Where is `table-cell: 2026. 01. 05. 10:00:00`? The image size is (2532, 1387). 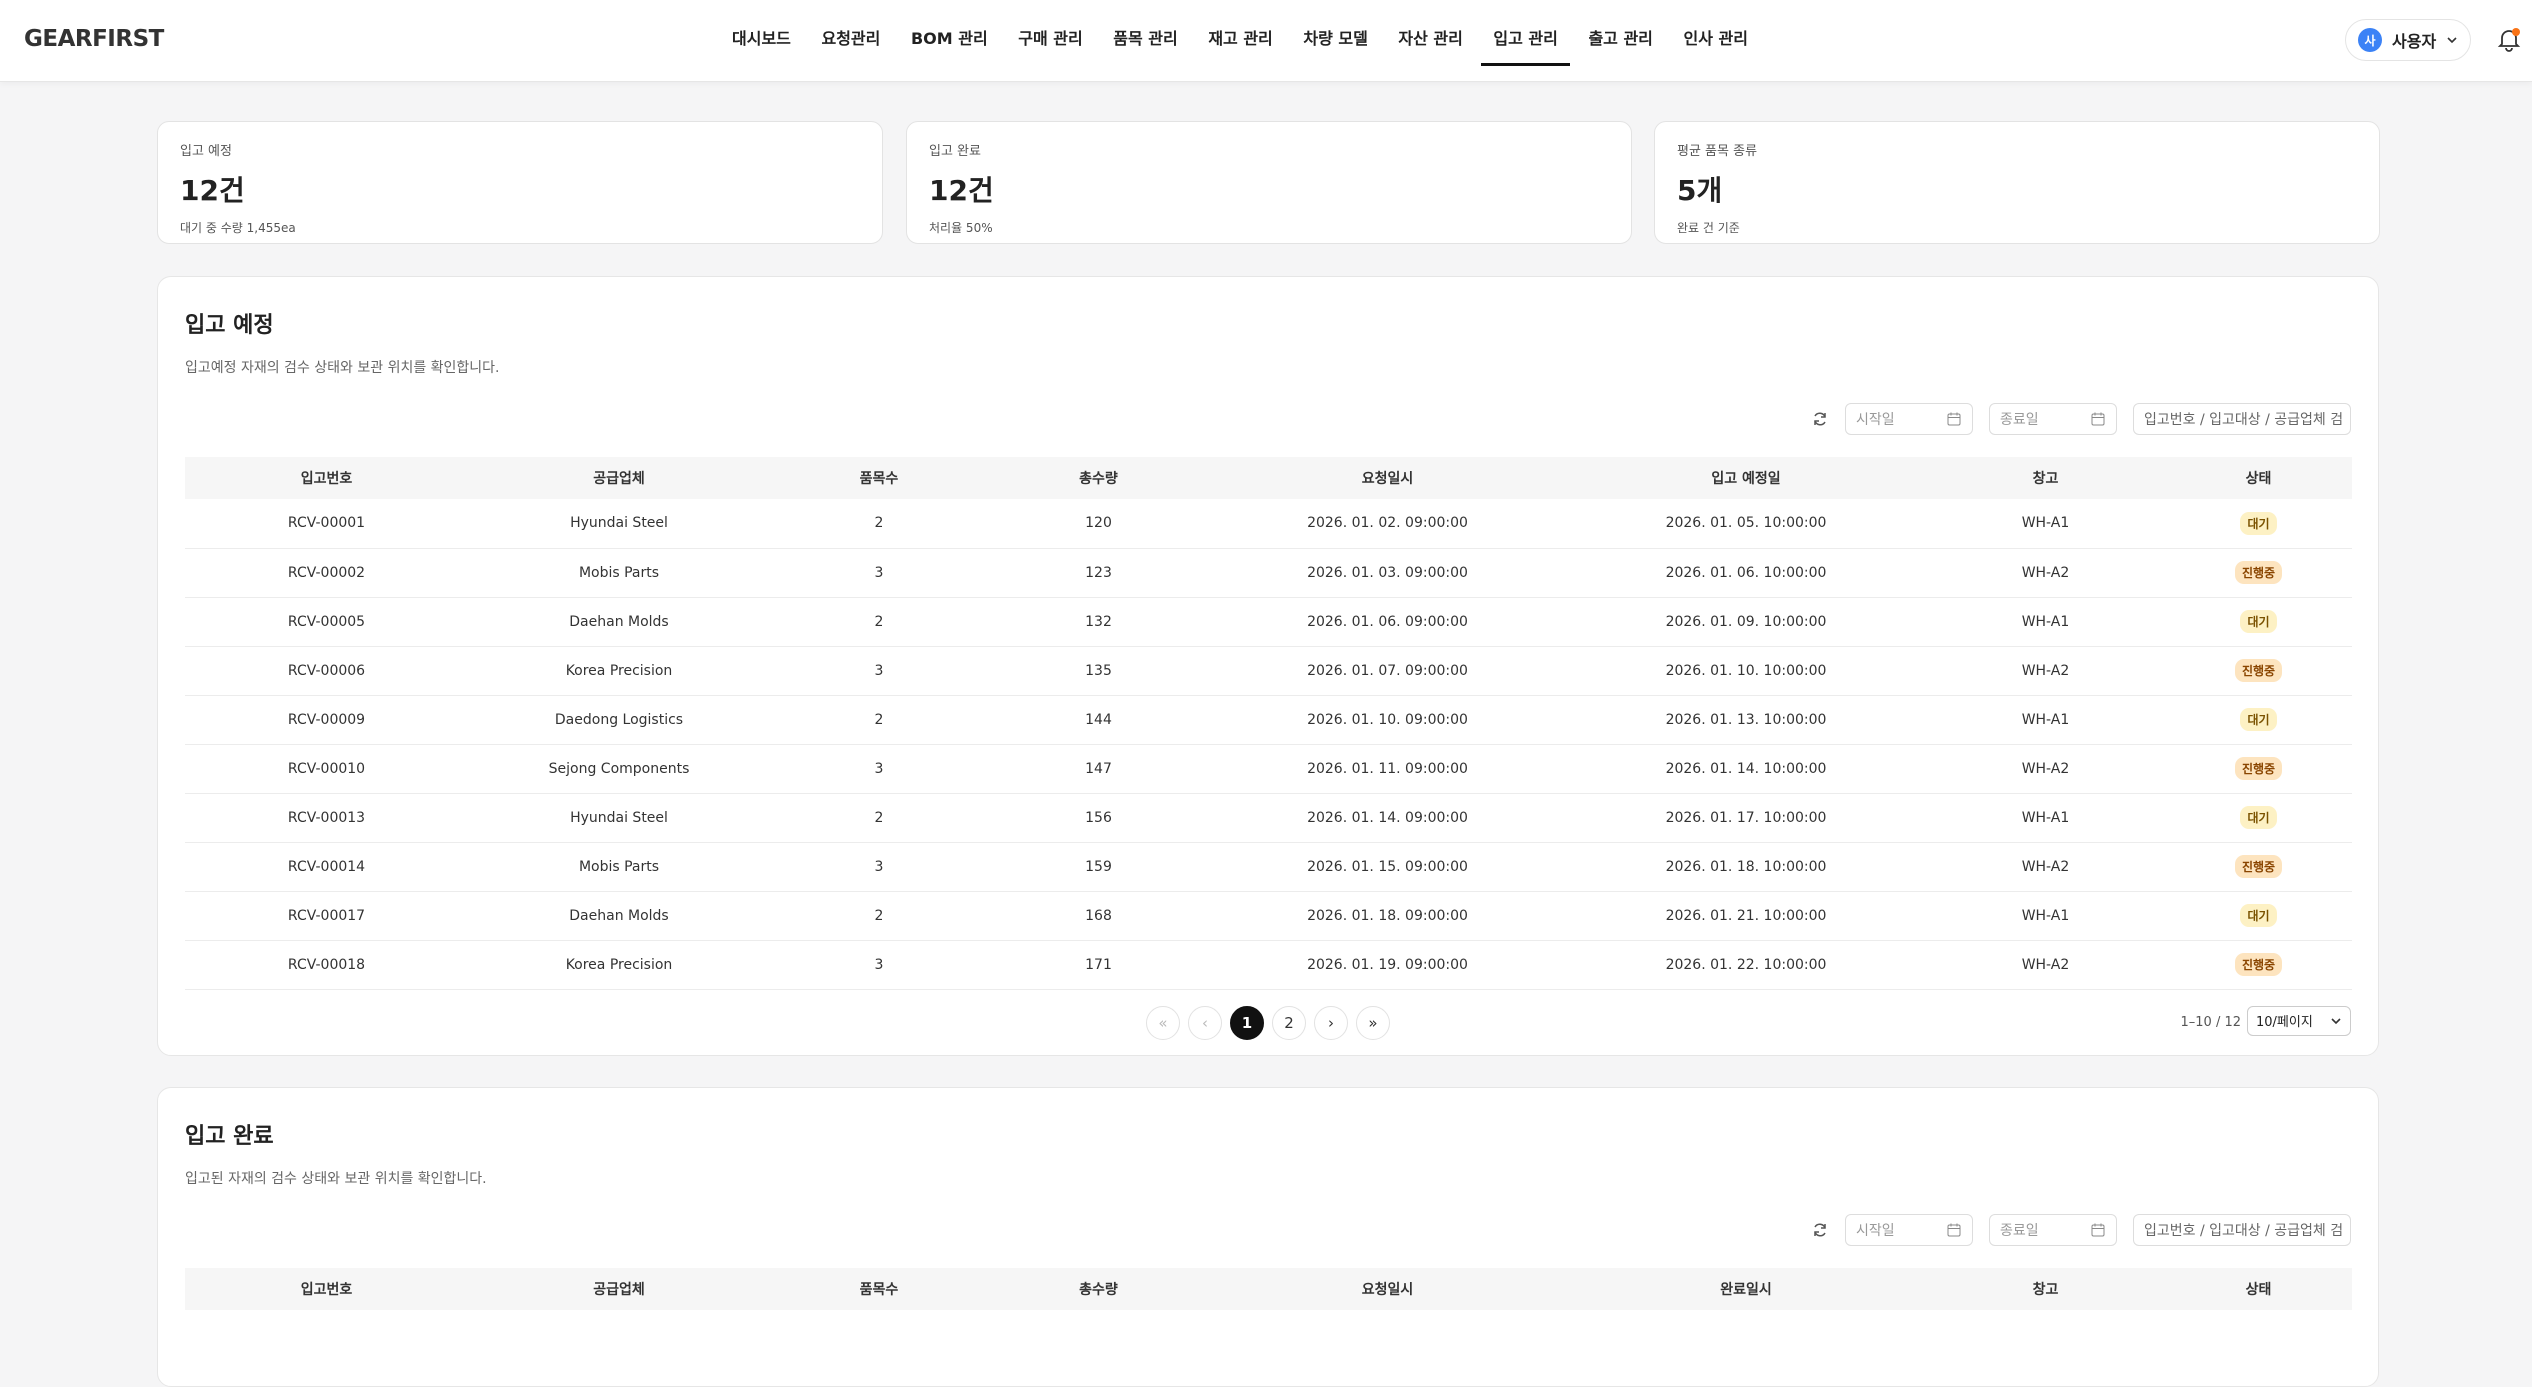
table-cell: 2026. 01. 05. 10:00:00 is located at coordinates (1746, 524).